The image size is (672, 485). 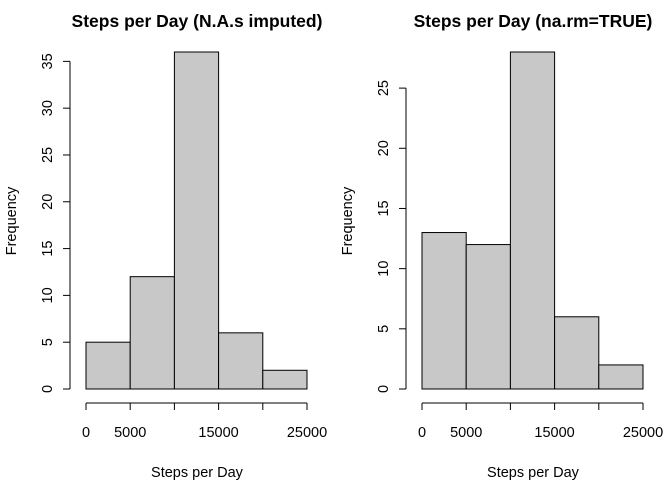 What do you see at coordinates (48, 108) in the screenshot?
I see `y-tick-label: 30` at bounding box center [48, 108].